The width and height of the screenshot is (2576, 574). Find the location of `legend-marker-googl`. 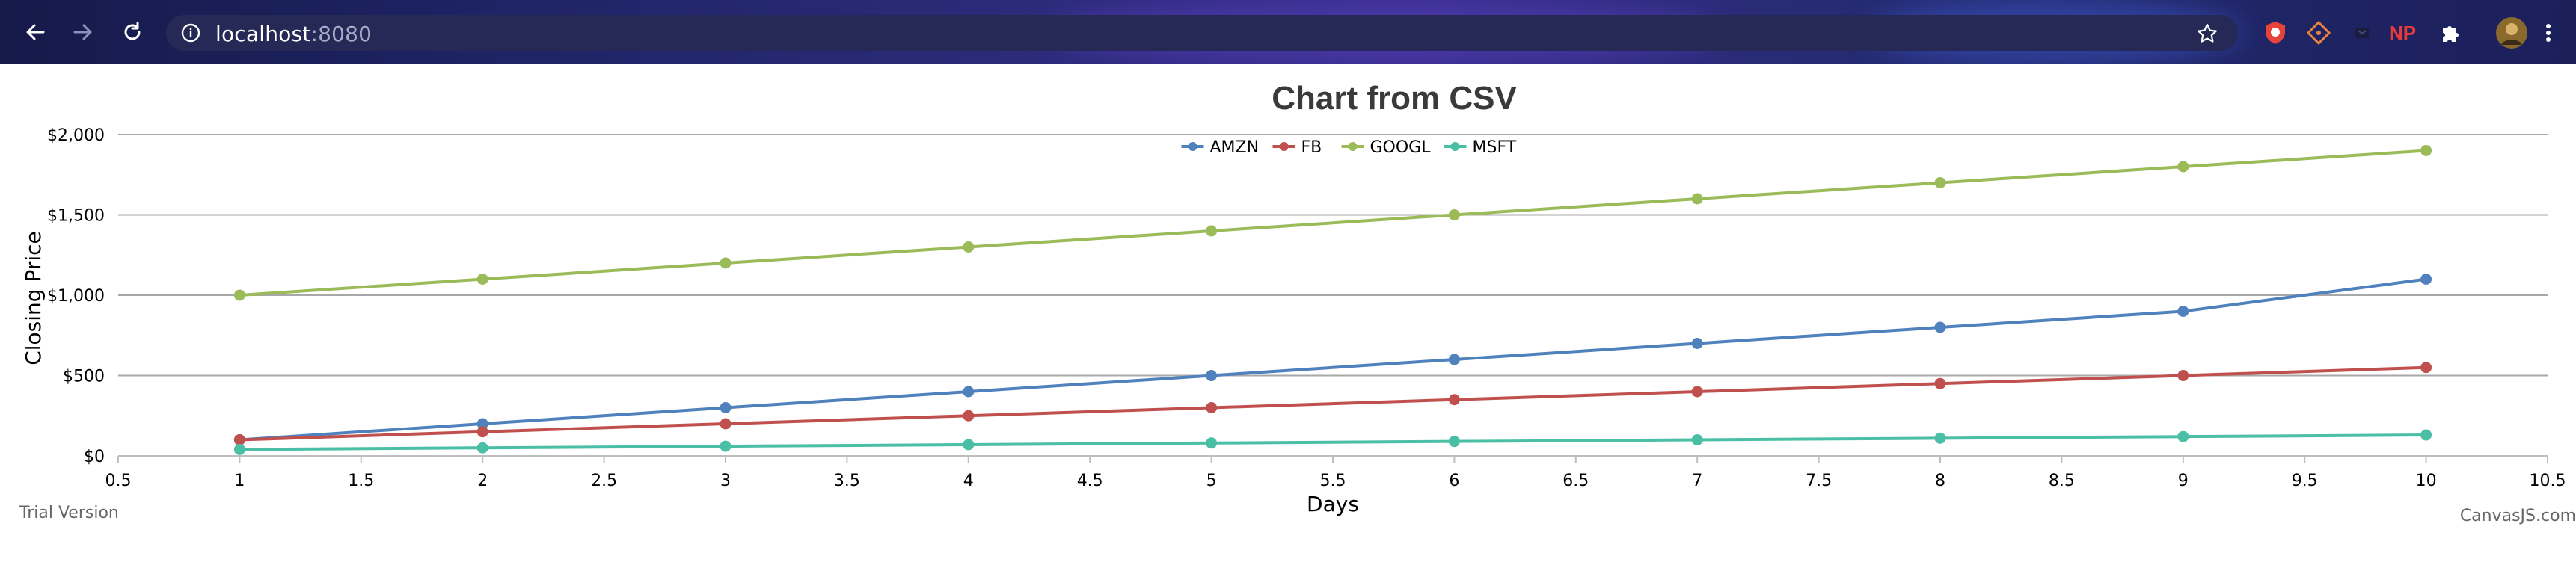

legend-marker-googl is located at coordinates (1353, 147).